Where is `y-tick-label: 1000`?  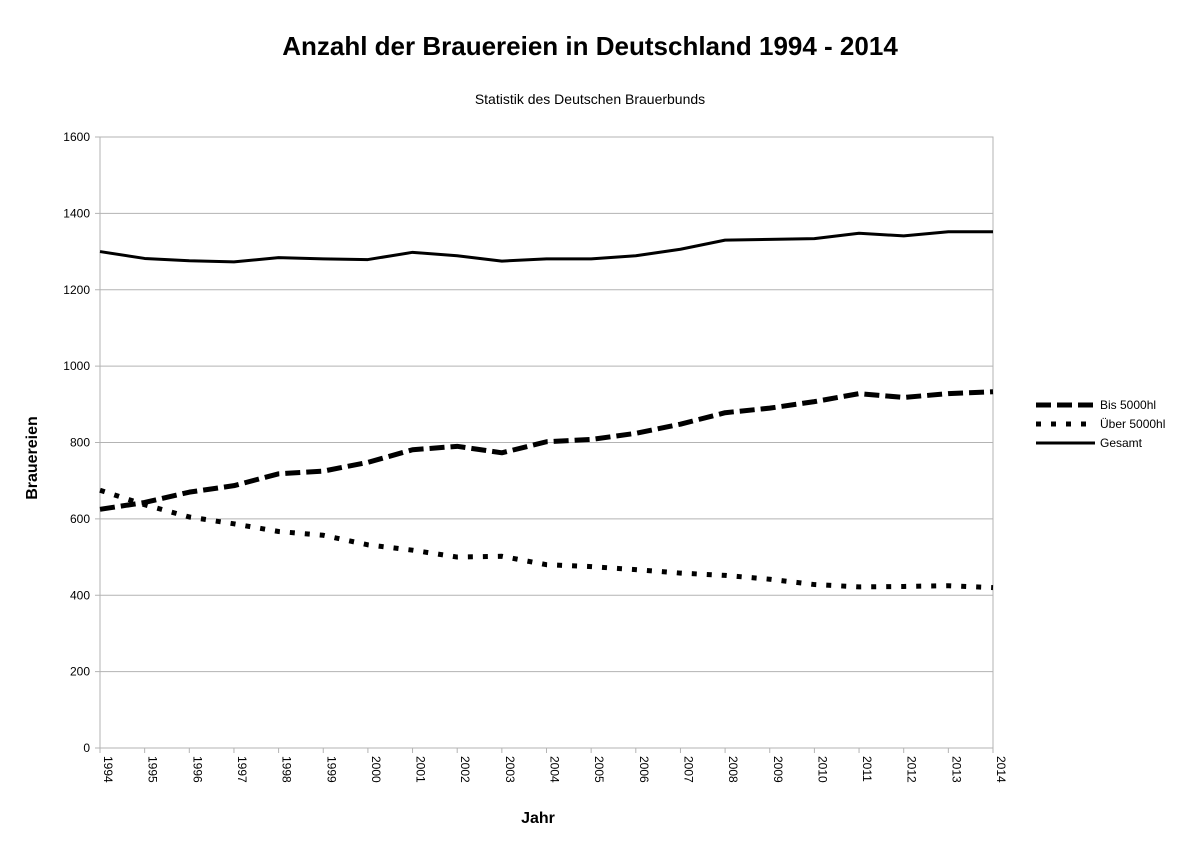
y-tick-label: 1000 is located at coordinates (76, 366).